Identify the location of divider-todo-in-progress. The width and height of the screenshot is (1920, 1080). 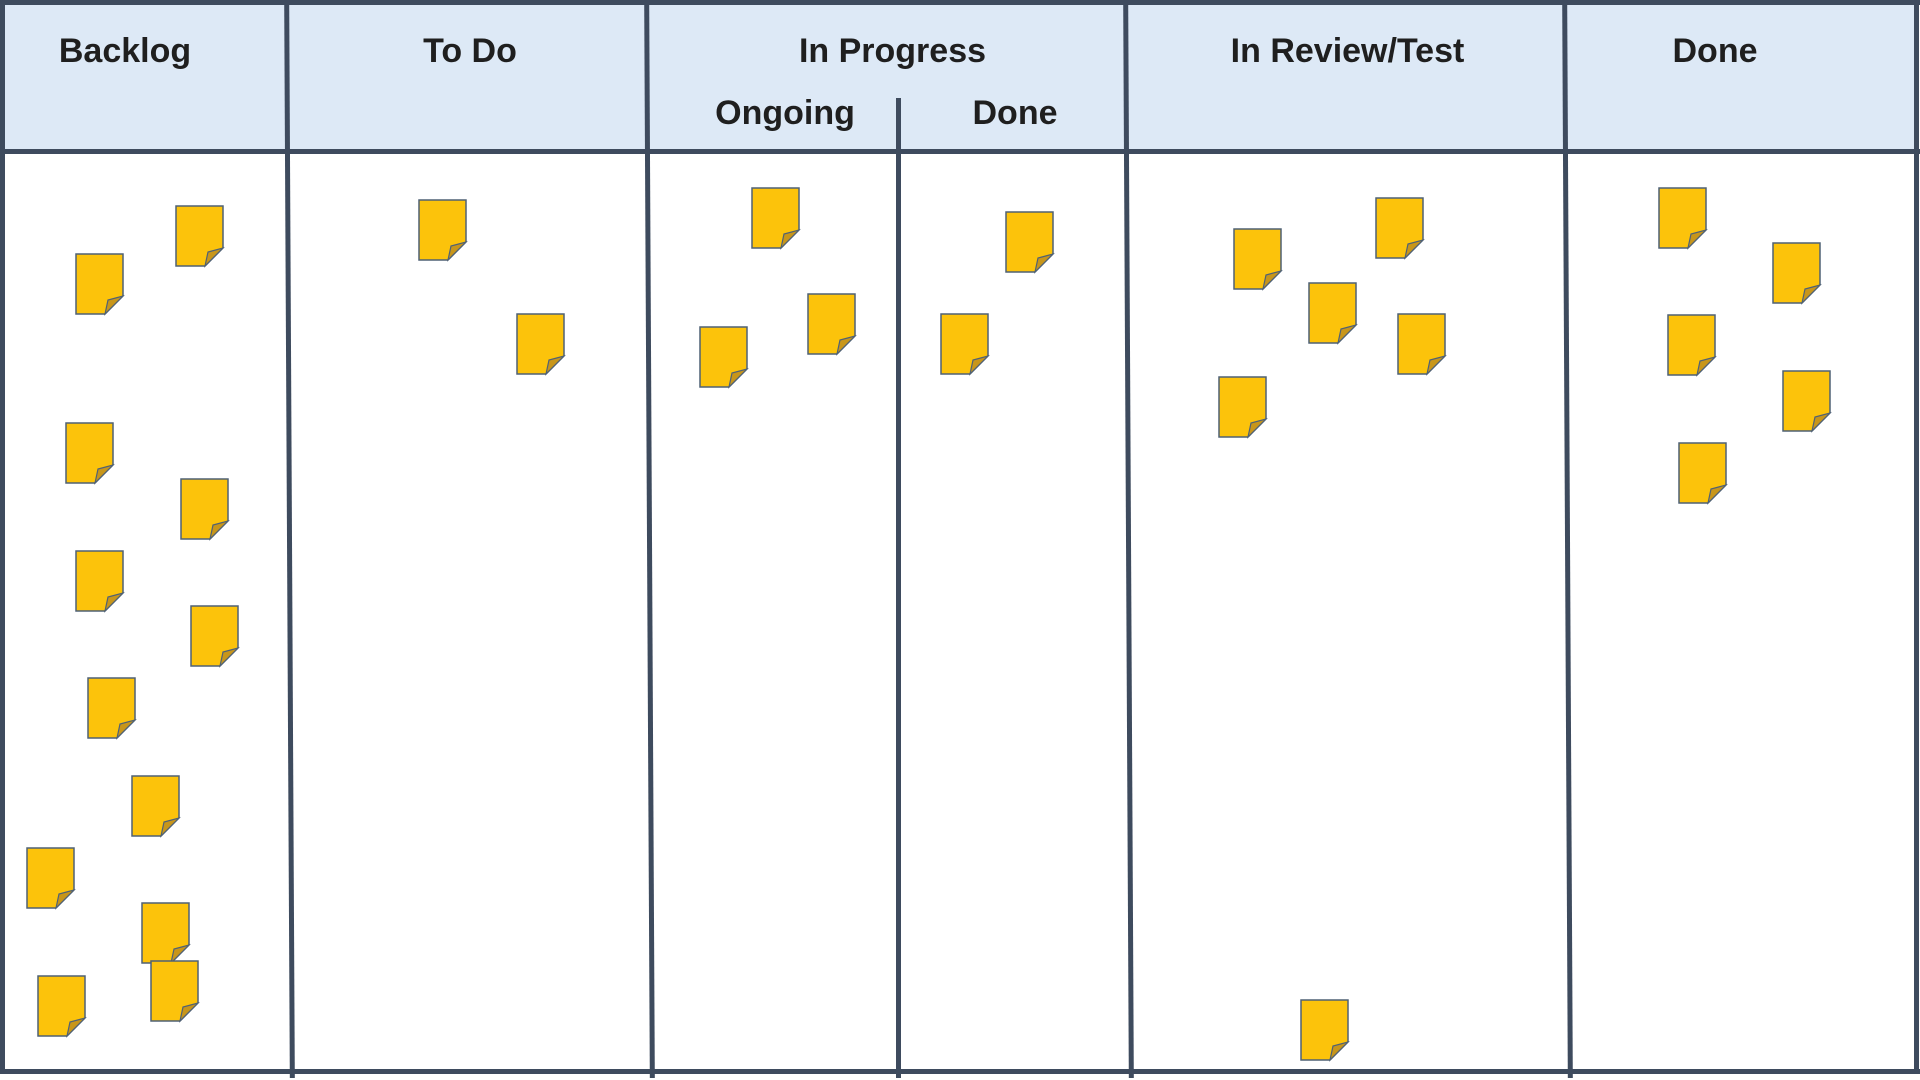
(649, 539).